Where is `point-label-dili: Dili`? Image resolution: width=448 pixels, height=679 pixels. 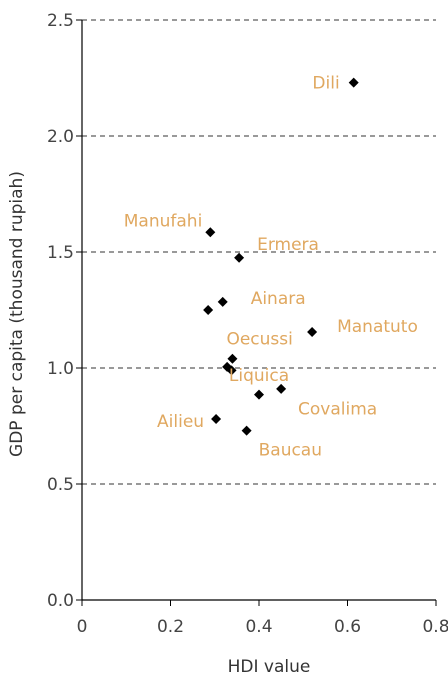 point-label-dili: Dili is located at coordinates (325, 84).